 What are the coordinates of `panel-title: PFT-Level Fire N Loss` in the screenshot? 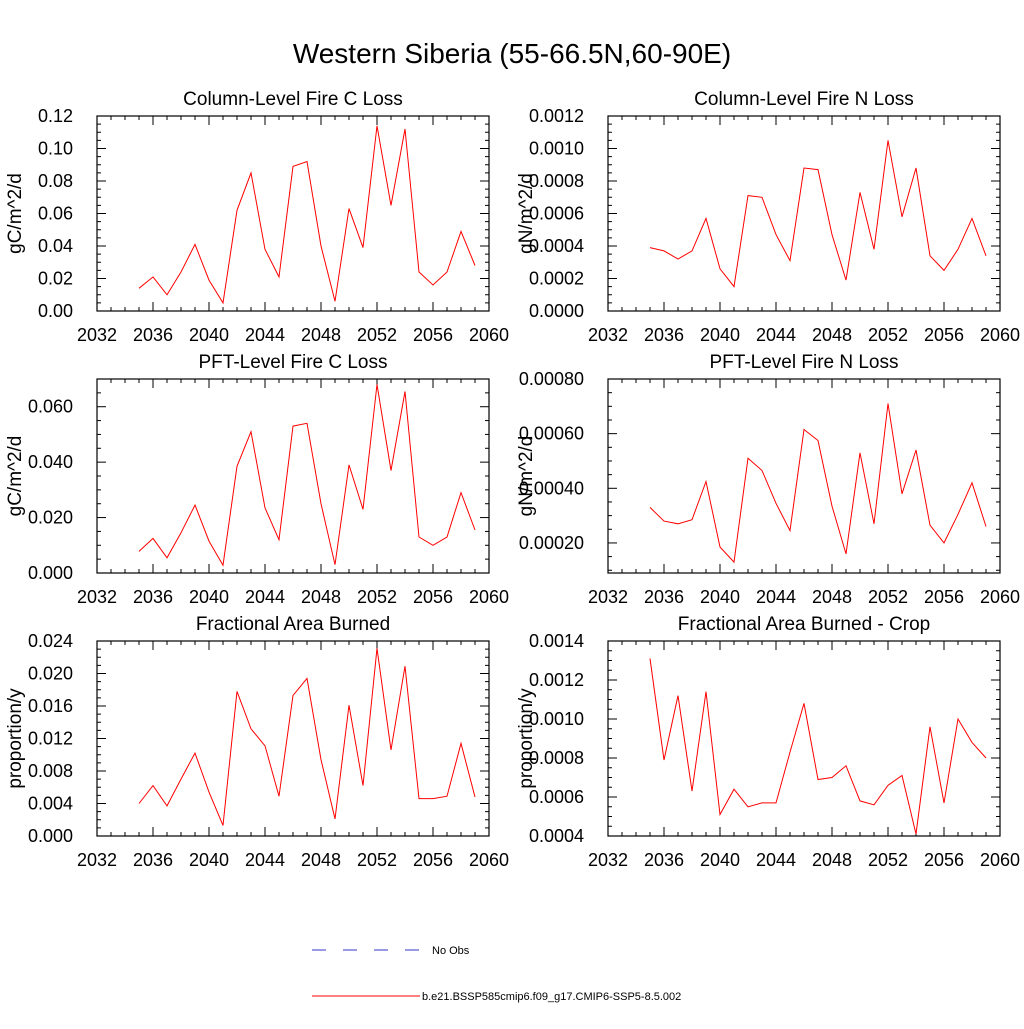 It's located at (804, 362).